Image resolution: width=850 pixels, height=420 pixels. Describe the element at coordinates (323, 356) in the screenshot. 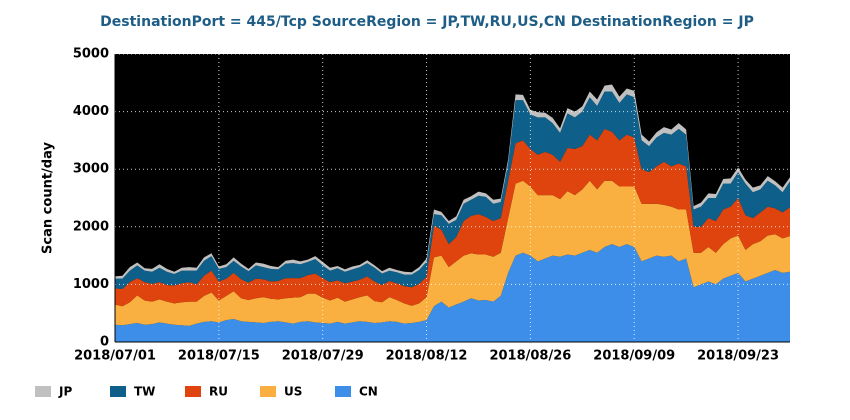

I see `x-tick-label: 2018/07/29` at that location.